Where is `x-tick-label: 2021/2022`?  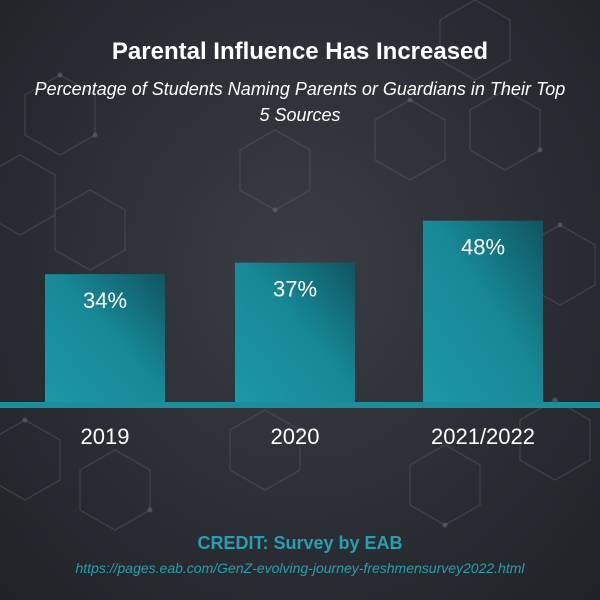 x-tick-label: 2021/2022 is located at coordinates (483, 436).